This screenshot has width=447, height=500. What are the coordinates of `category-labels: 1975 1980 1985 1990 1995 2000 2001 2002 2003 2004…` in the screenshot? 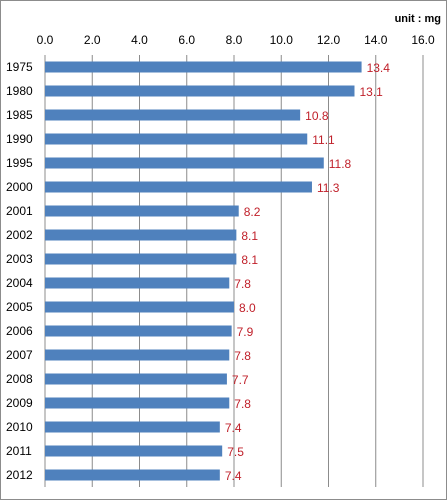 It's located at (19, 271).